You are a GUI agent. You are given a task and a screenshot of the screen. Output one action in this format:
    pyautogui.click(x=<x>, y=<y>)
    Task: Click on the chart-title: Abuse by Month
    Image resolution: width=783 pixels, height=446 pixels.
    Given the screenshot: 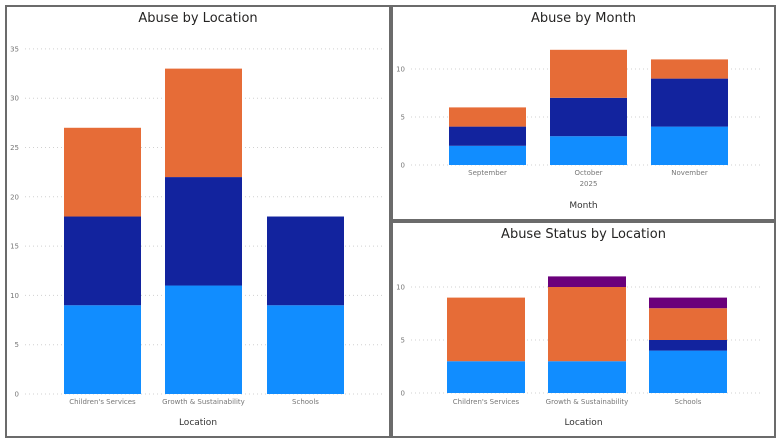 What is the action you would take?
    pyautogui.click(x=583, y=18)
    